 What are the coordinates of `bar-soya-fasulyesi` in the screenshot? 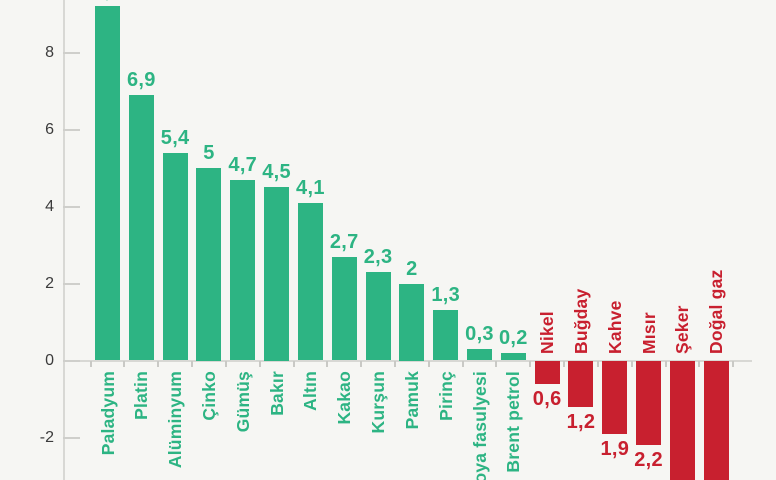 It's located at (480, 354).